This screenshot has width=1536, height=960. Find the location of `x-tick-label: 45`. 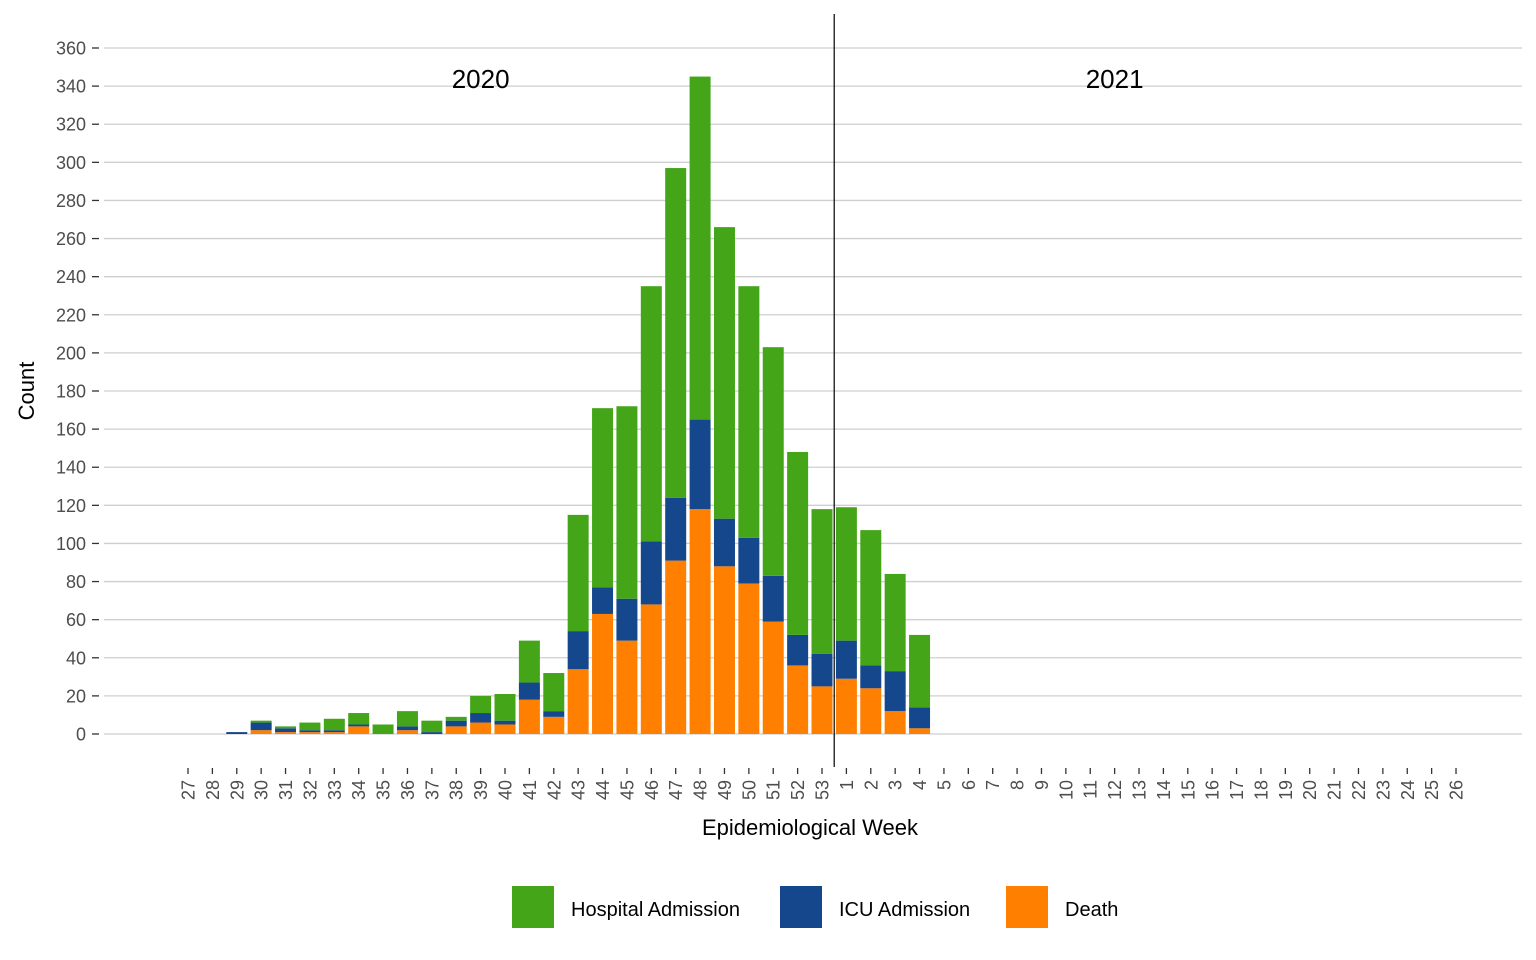

x-tick-label: 45 is located at coordinates (627, 790).